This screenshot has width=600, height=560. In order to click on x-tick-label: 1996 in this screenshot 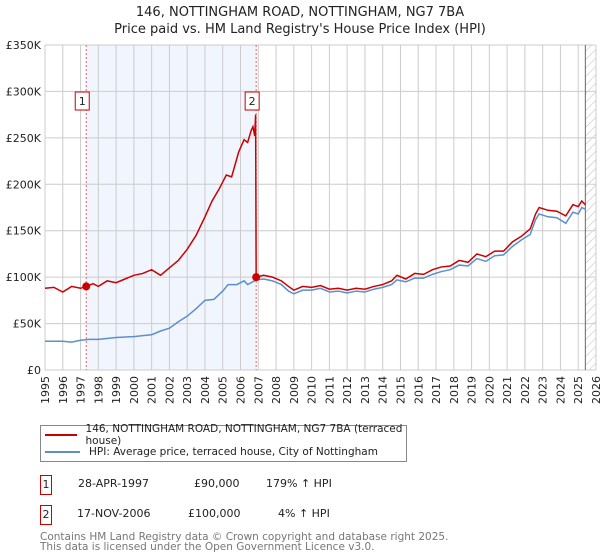, I will do `click(63, 390)`.